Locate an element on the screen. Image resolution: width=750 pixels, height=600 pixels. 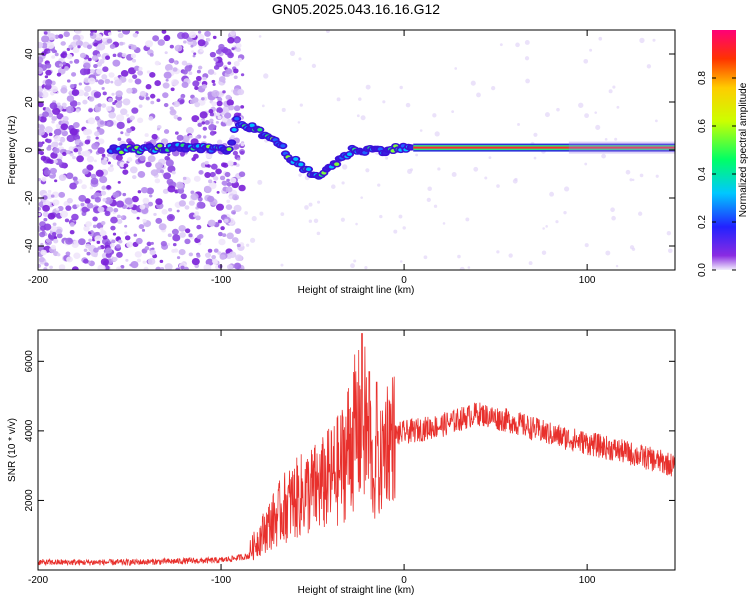
snr-ytick-label: 6000 is located at coordinates (29, 361).